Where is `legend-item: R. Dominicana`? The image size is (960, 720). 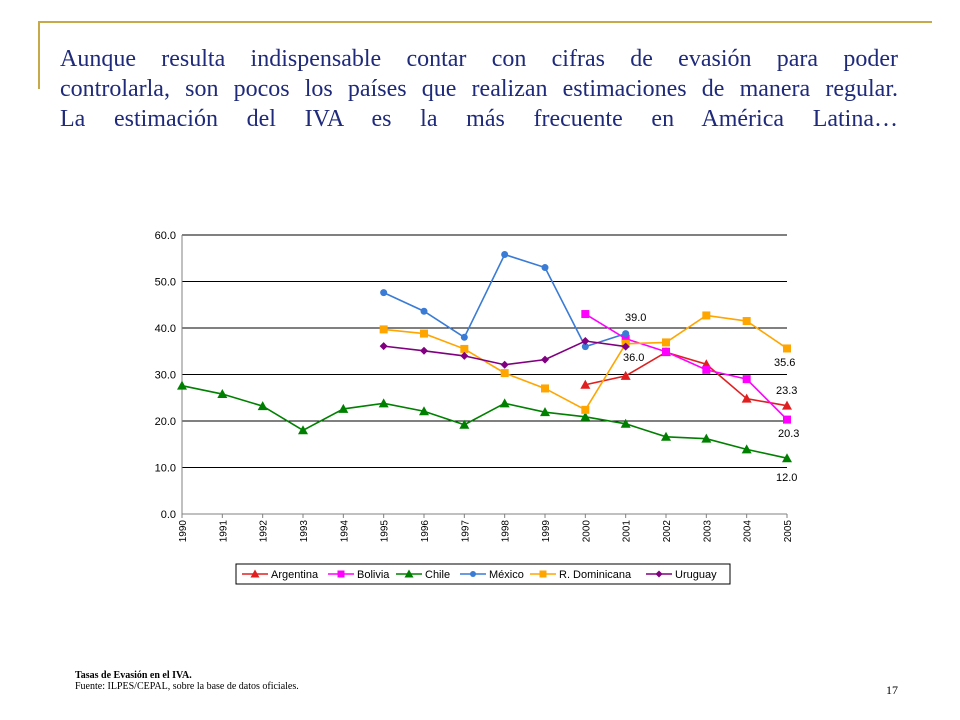
legend-item: R. Dominicana is located at coordinates (581, 575).